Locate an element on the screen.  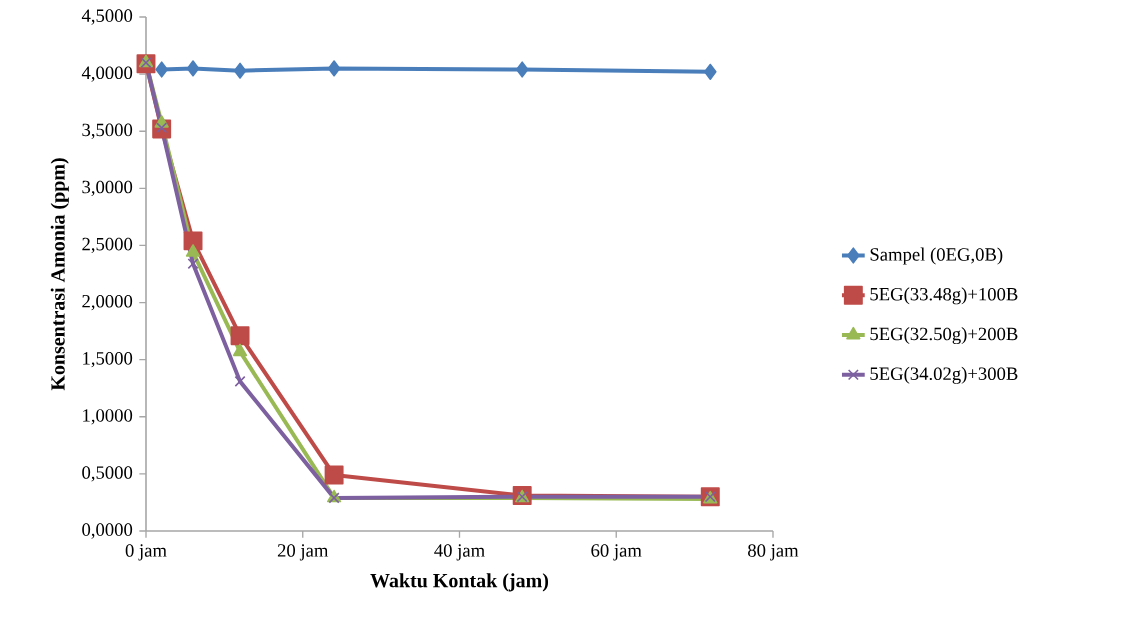
x-tick-label: 60 jam is located at coordinates (616, 552).